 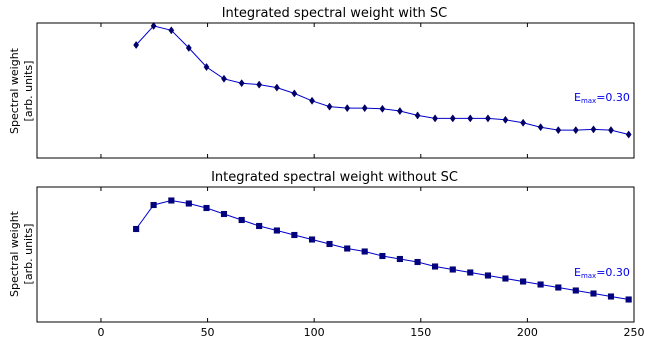 What do you see at coordinates (334, 177) in the screenshot?
I see `bottom-chart-title: Integrated spectral weight without SC` at bounding box center [334, 177].